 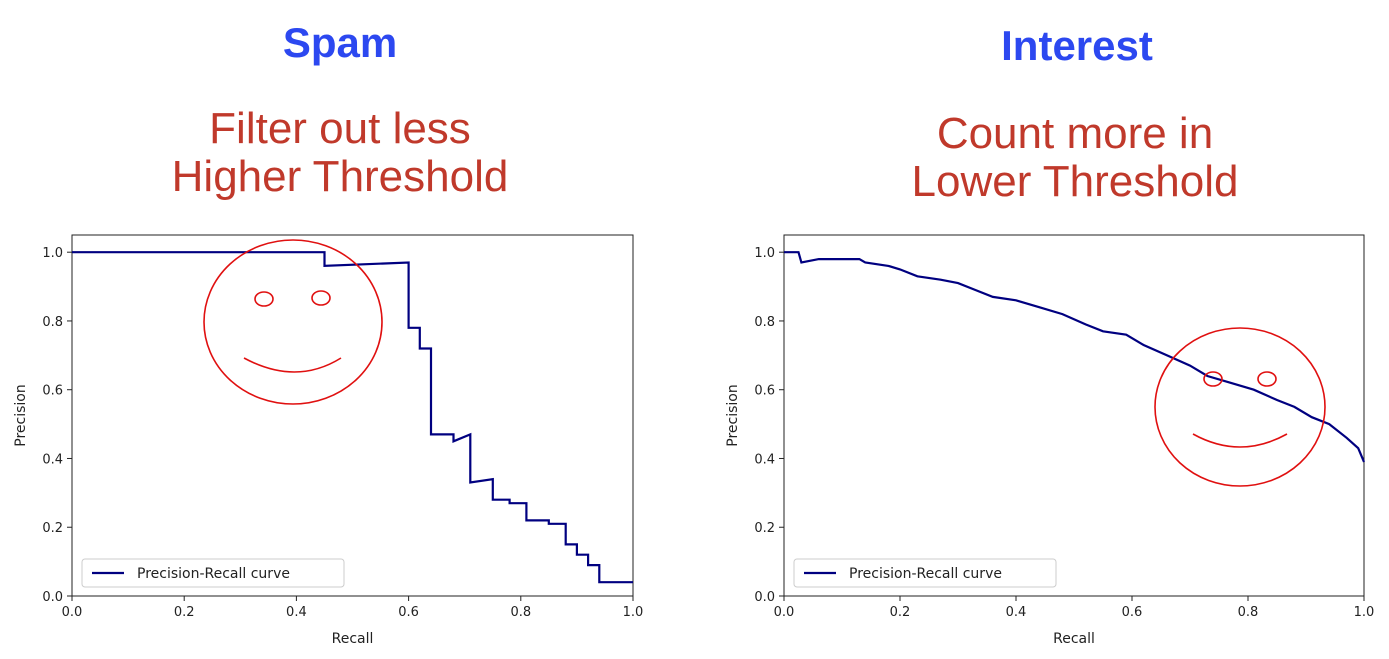 What do you see at coordinates (1075, 182) in the screenshot?
I see `panel-2-subtitle-line-2: Lower Threshold` at bounding box center [1075, 182].